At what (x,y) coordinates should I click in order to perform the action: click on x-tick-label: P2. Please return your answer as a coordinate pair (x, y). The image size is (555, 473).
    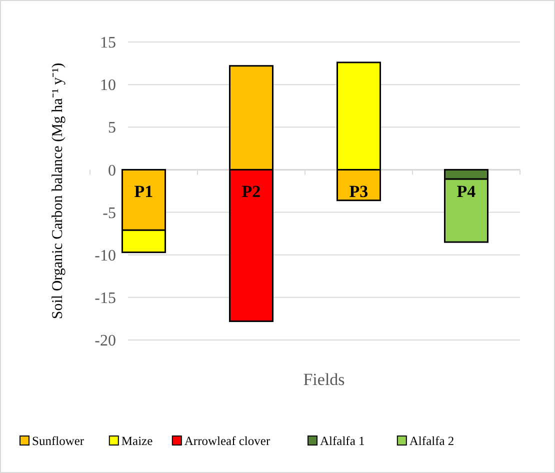
    Looking at the image, I should click on (251, 191).